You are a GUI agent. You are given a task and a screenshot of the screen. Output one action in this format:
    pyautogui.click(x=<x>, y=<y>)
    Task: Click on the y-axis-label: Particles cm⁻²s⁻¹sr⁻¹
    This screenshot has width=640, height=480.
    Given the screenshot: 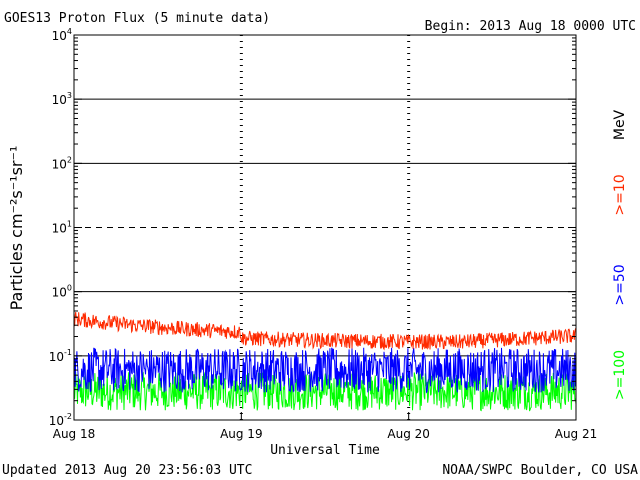 What is the action you would take?
    pyautogui.click(x=16, y=228)
    